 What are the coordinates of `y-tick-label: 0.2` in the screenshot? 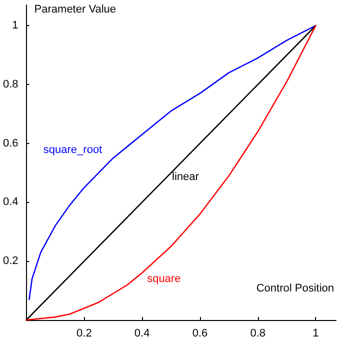 It's located at (10, 261).